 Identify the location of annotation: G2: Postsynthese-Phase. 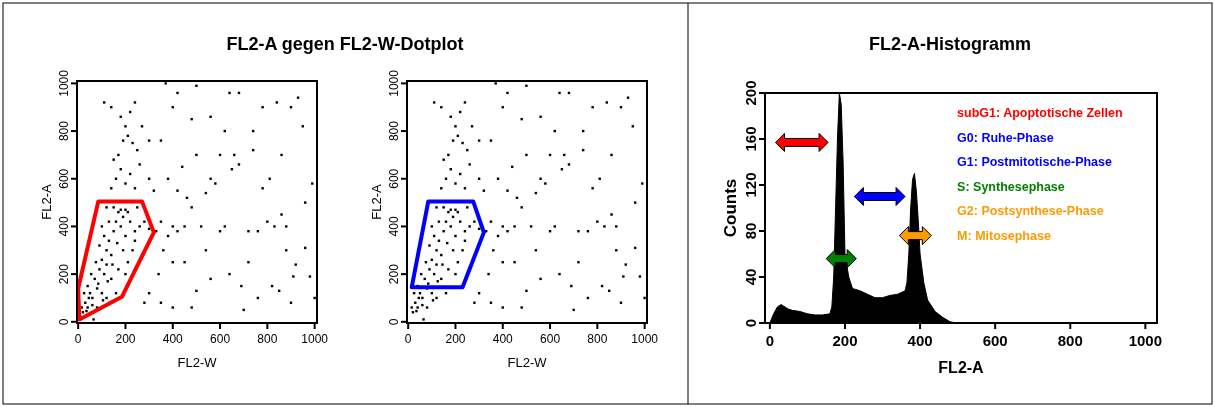
(1030, 211).